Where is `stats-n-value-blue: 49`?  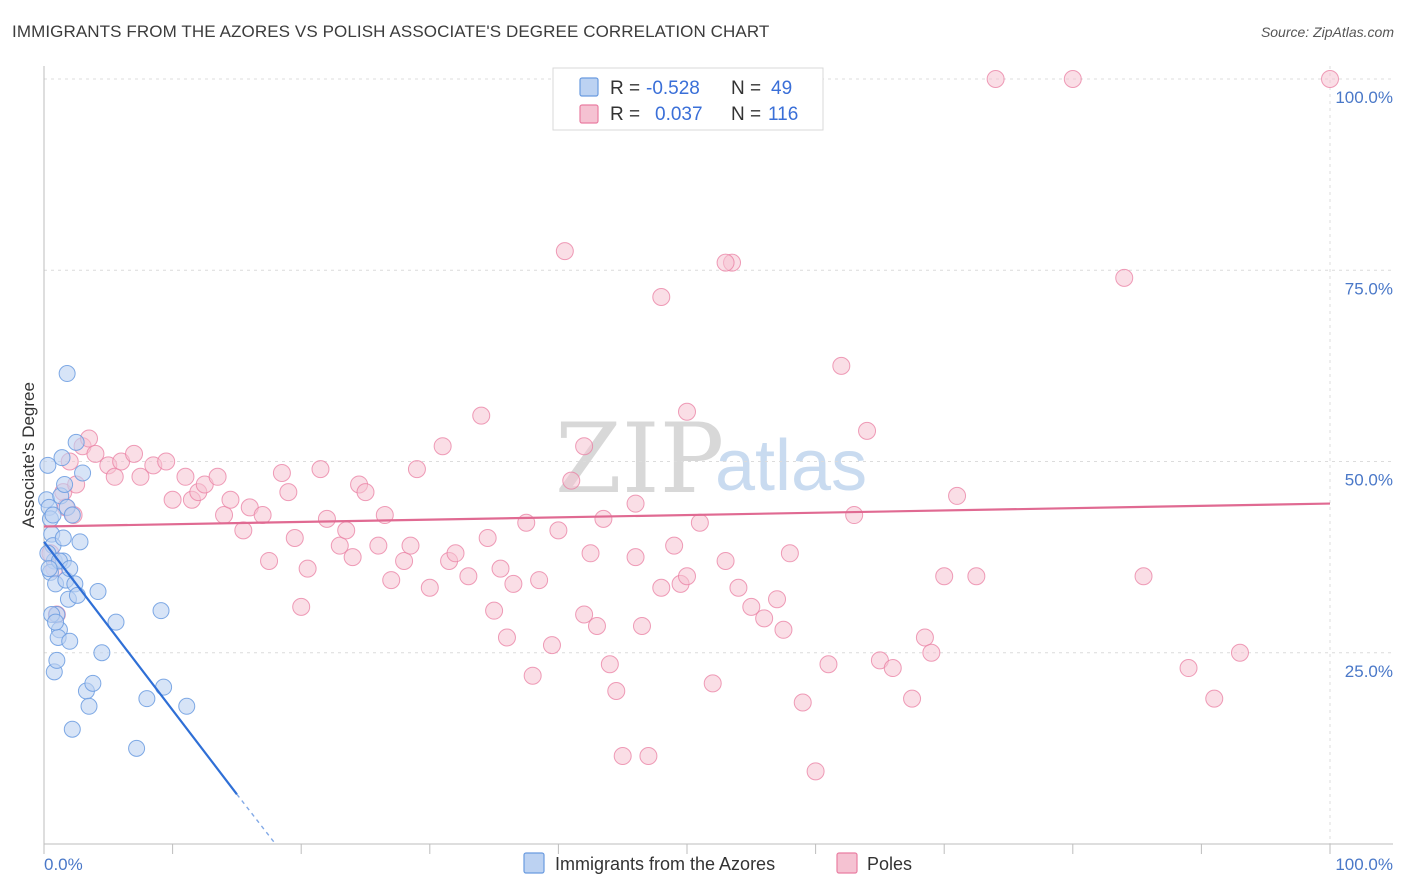
stats-n-value-blue: 49 is located at coordinates (781, 88).